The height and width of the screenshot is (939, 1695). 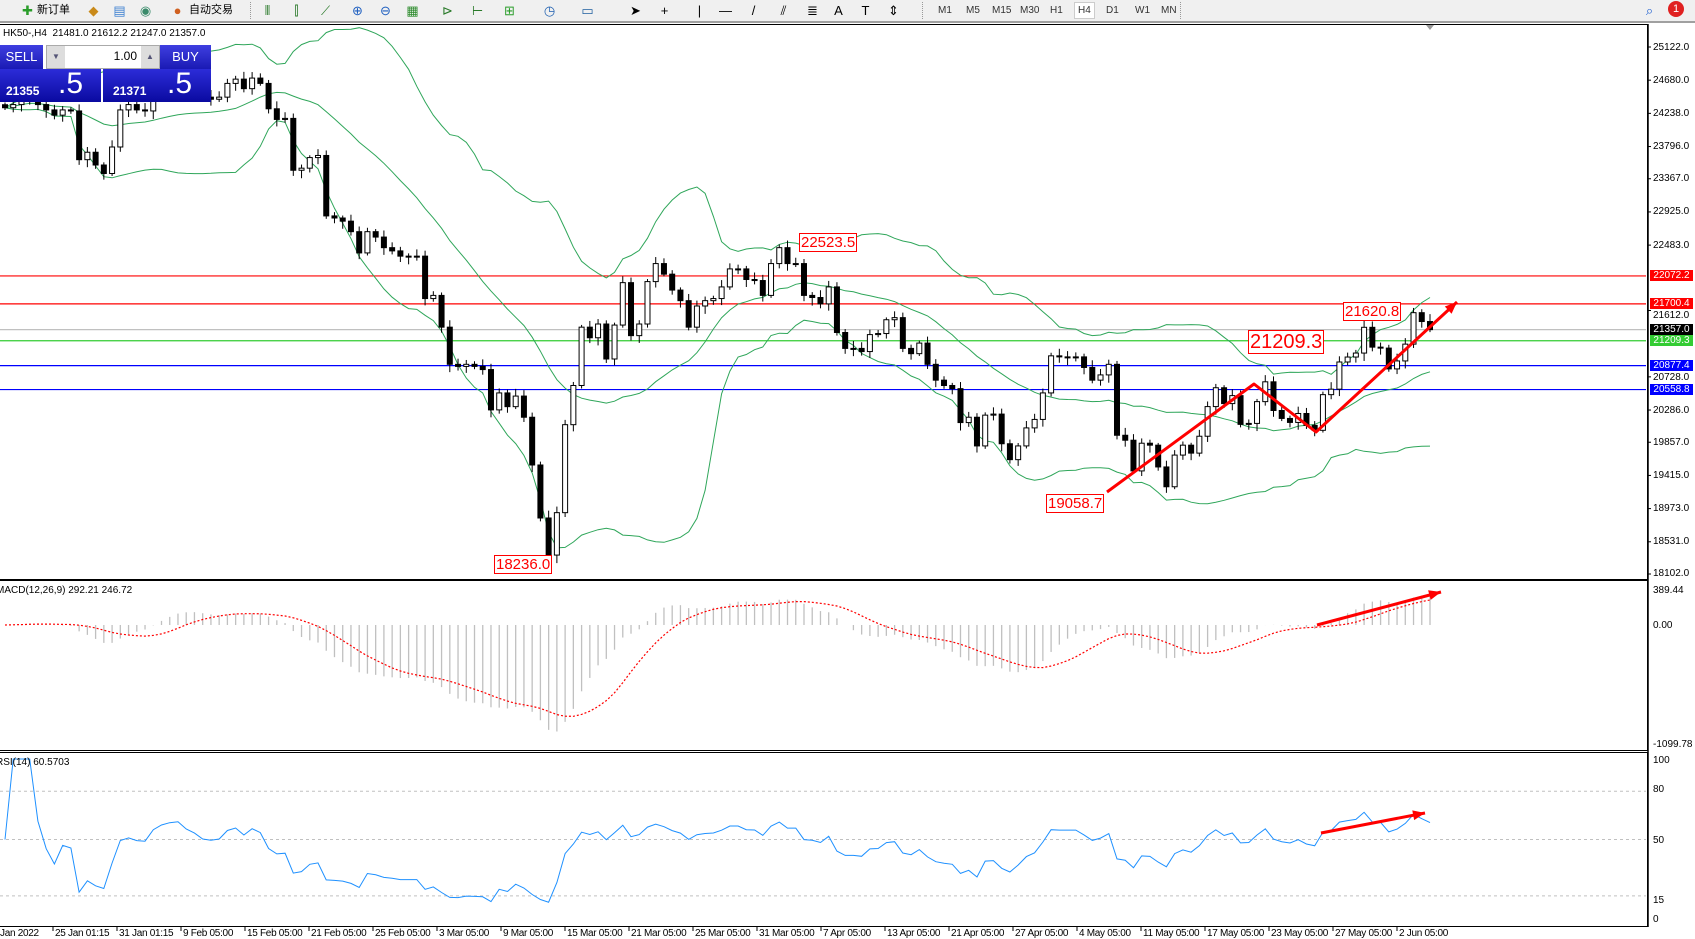 I want to click on swing-low-callout: 19058.7, so click(x=1075, y=503).